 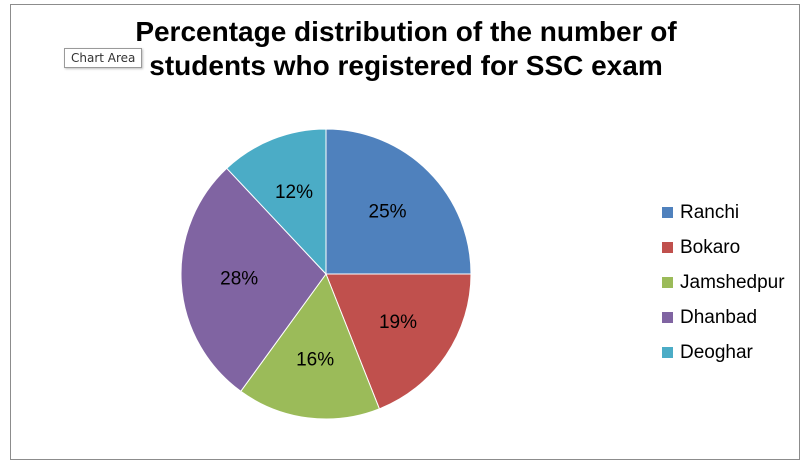 What do you see at coordinates (406, 31) in the screenshot?
I see `chart-title-line-1: Percentage distribution of the number of` at bounding box center [406, 31].